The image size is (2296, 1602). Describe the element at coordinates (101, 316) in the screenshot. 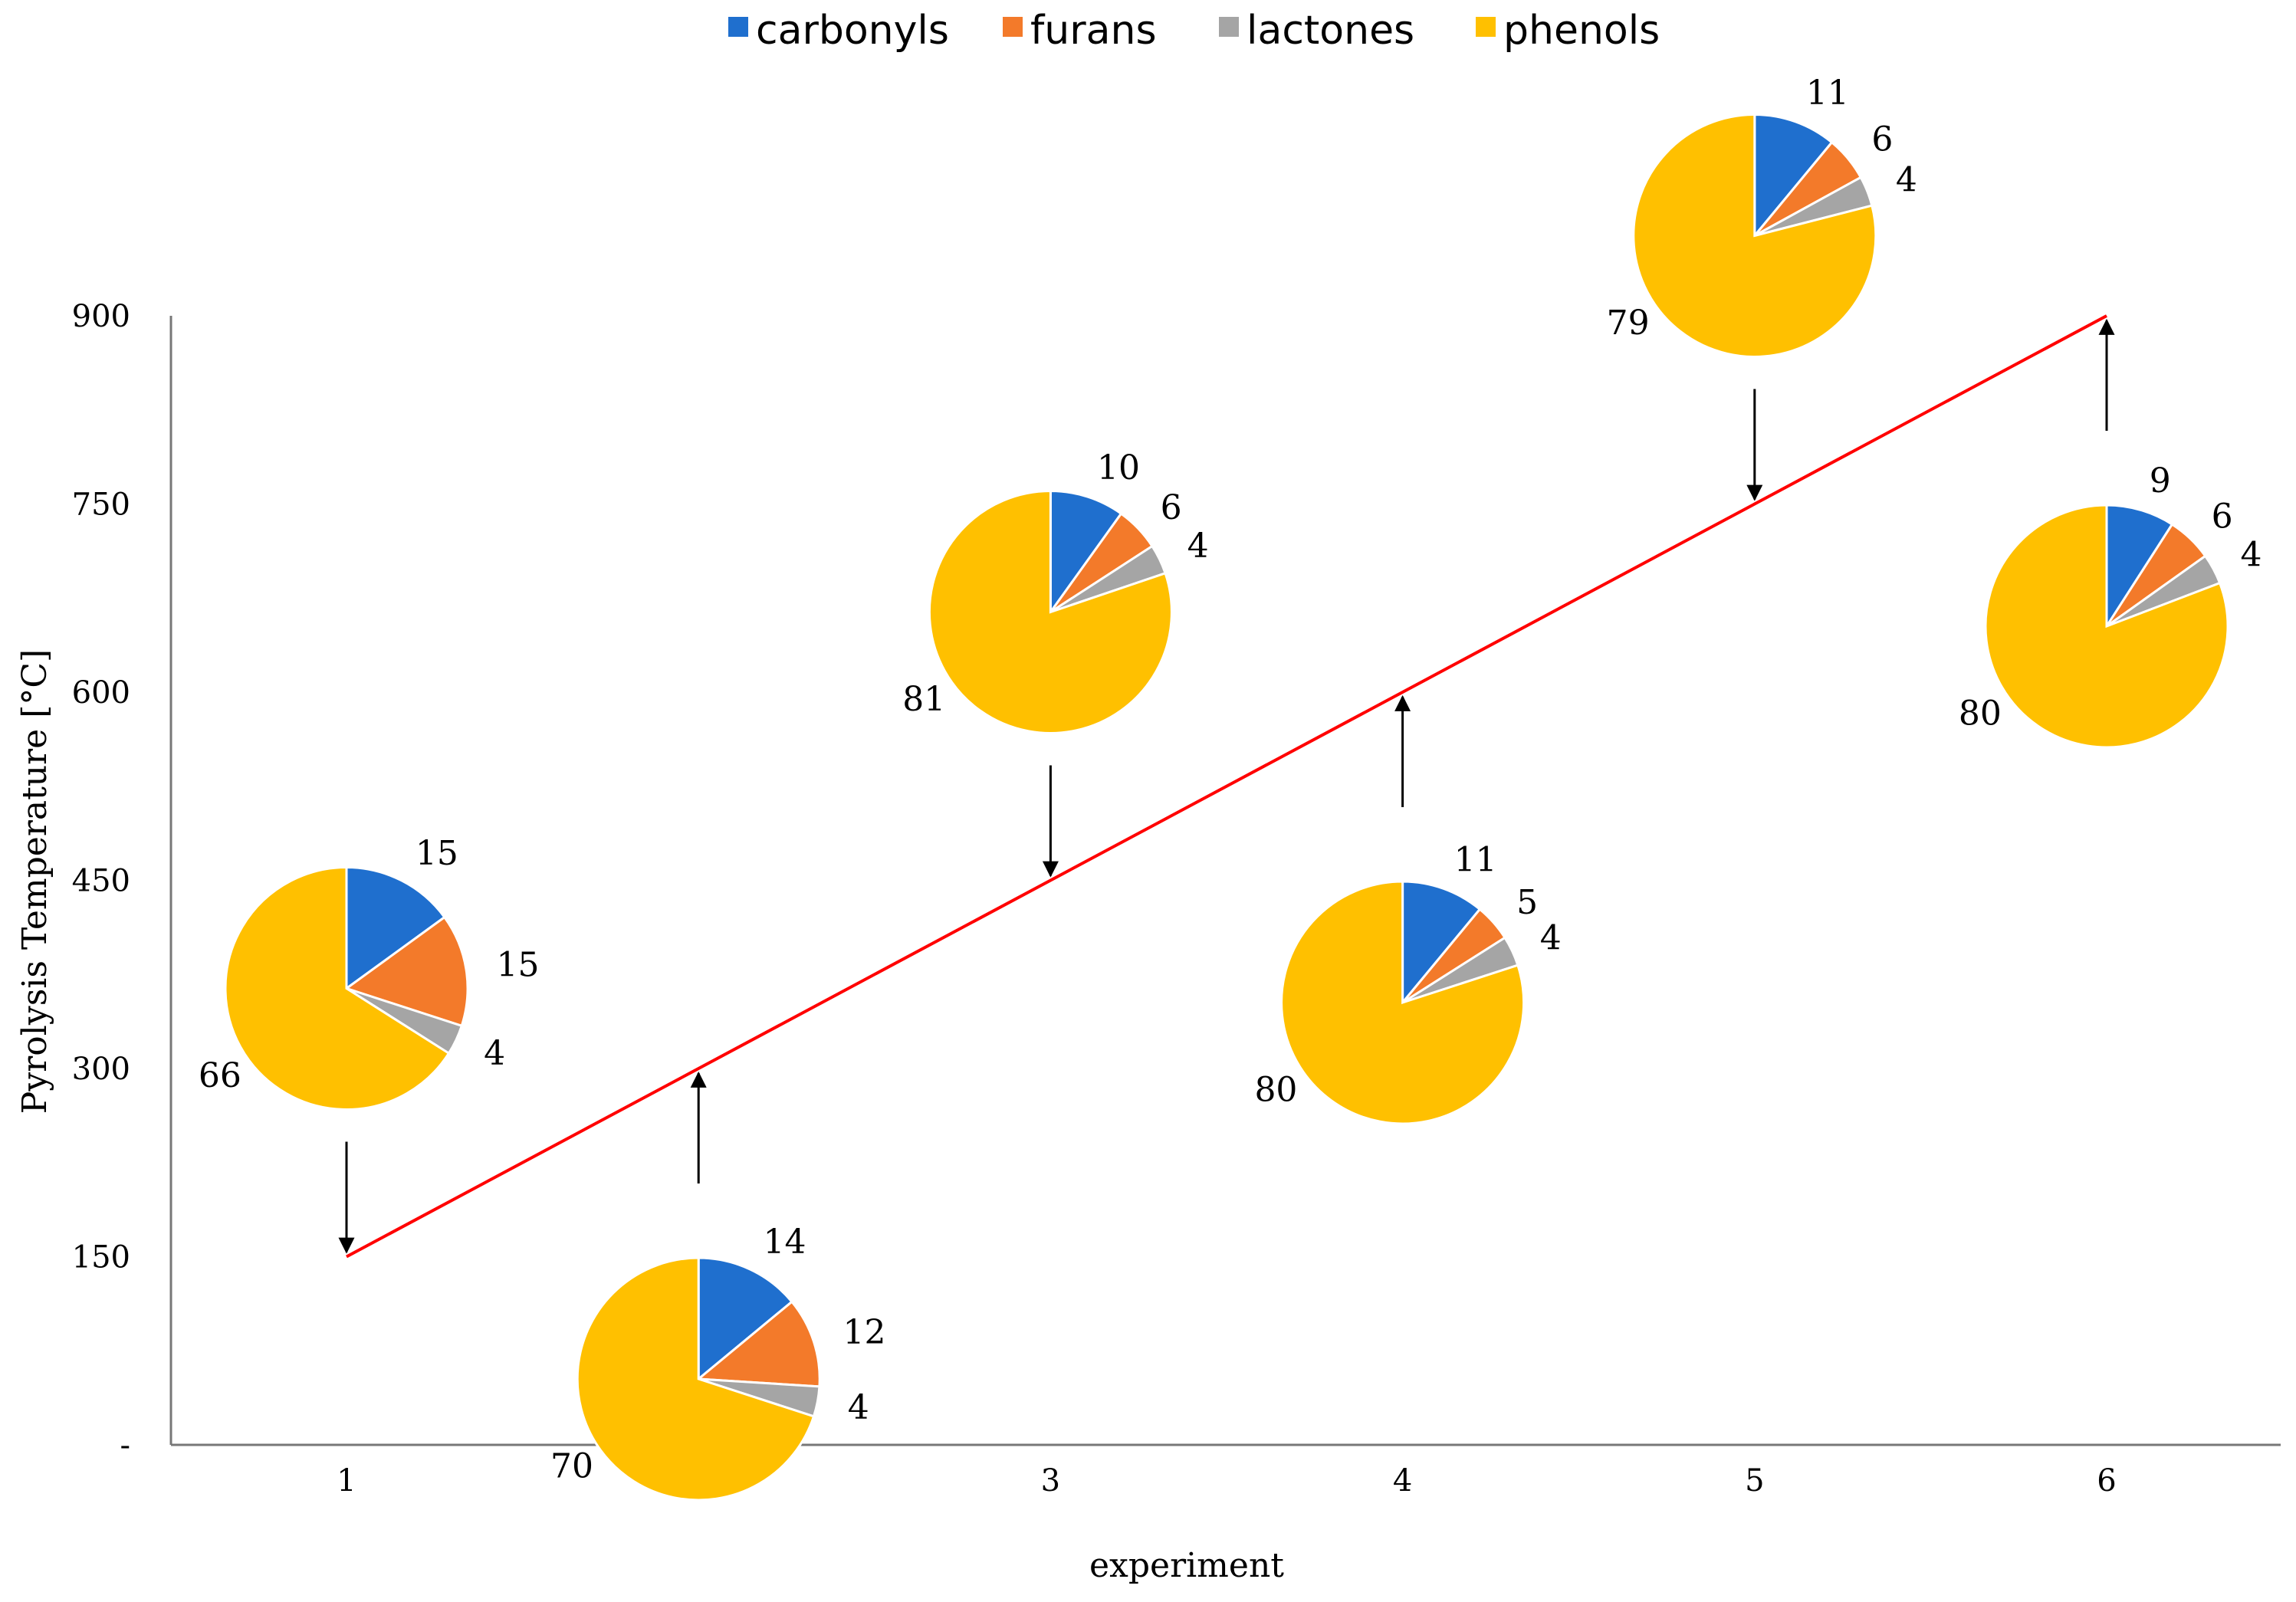

I see `y-tick-label: 900` at that location.